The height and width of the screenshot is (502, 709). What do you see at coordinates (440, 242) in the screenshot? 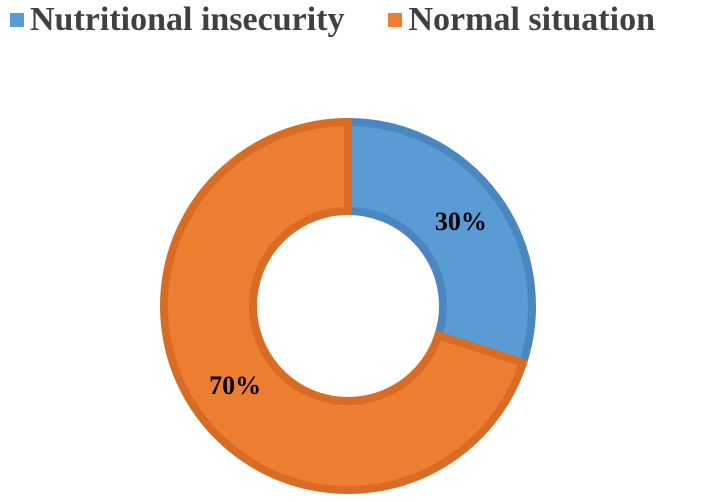
I see `donut-slice-nutritional-insecurity` at bounding box center [440, 242].